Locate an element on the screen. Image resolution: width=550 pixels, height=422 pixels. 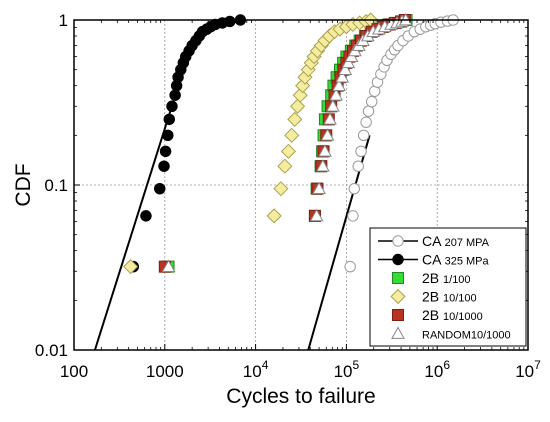
legend-entry: CA 325 MPa is located at coordinates (455, 260).